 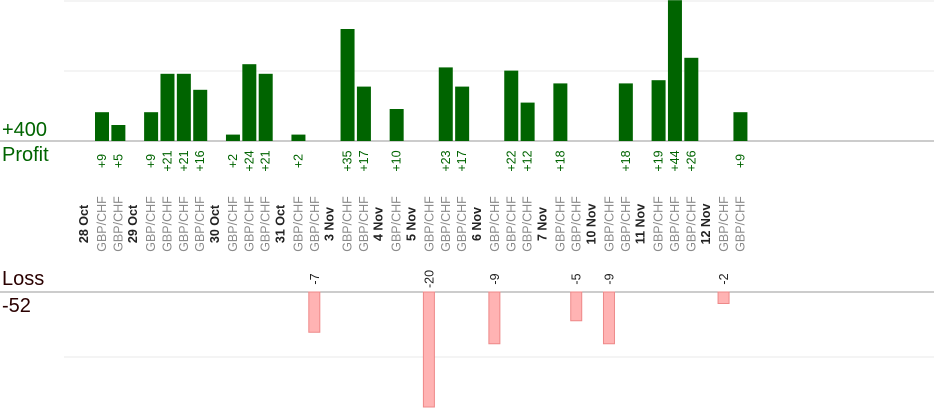 I want to click on loss-total-label: -52, so click(x=16, y=306).